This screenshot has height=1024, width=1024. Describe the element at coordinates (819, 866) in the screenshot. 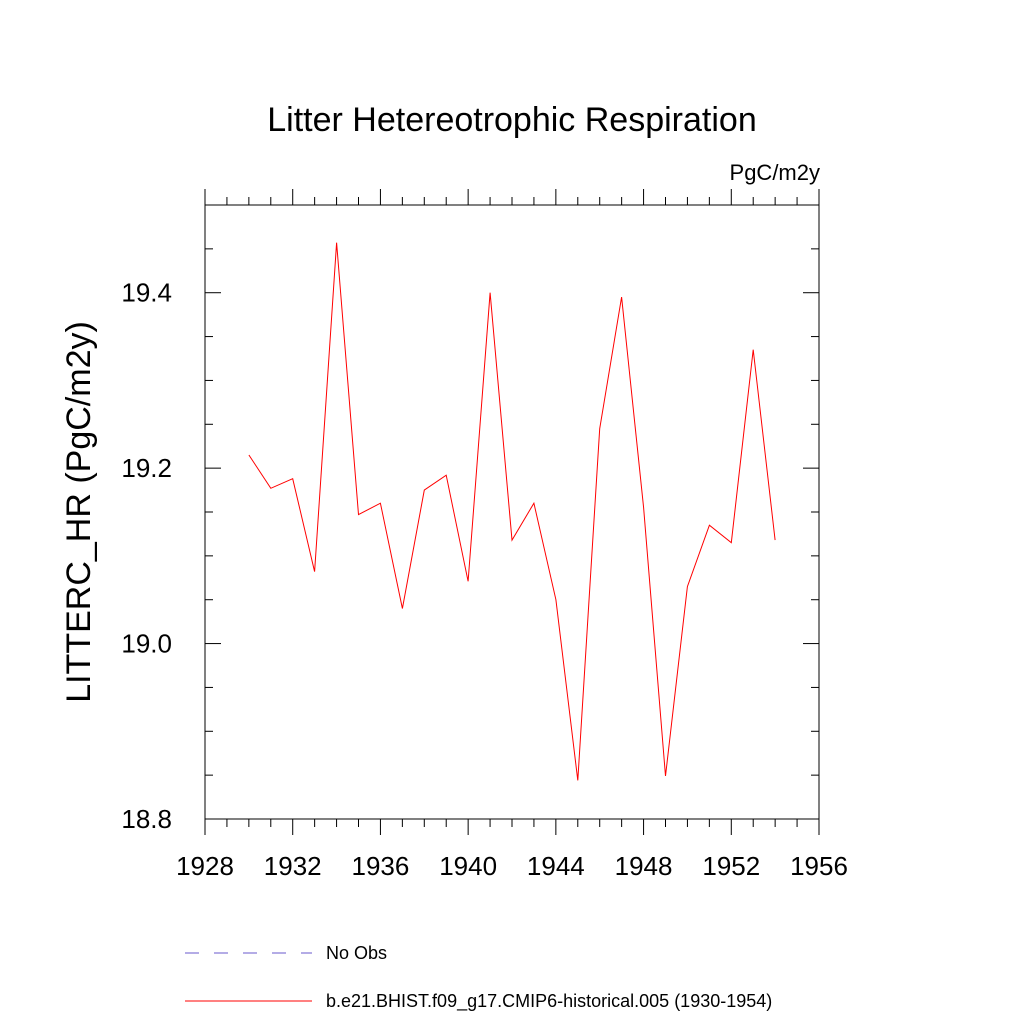

I see `x-tick-label: 1956` at that location.